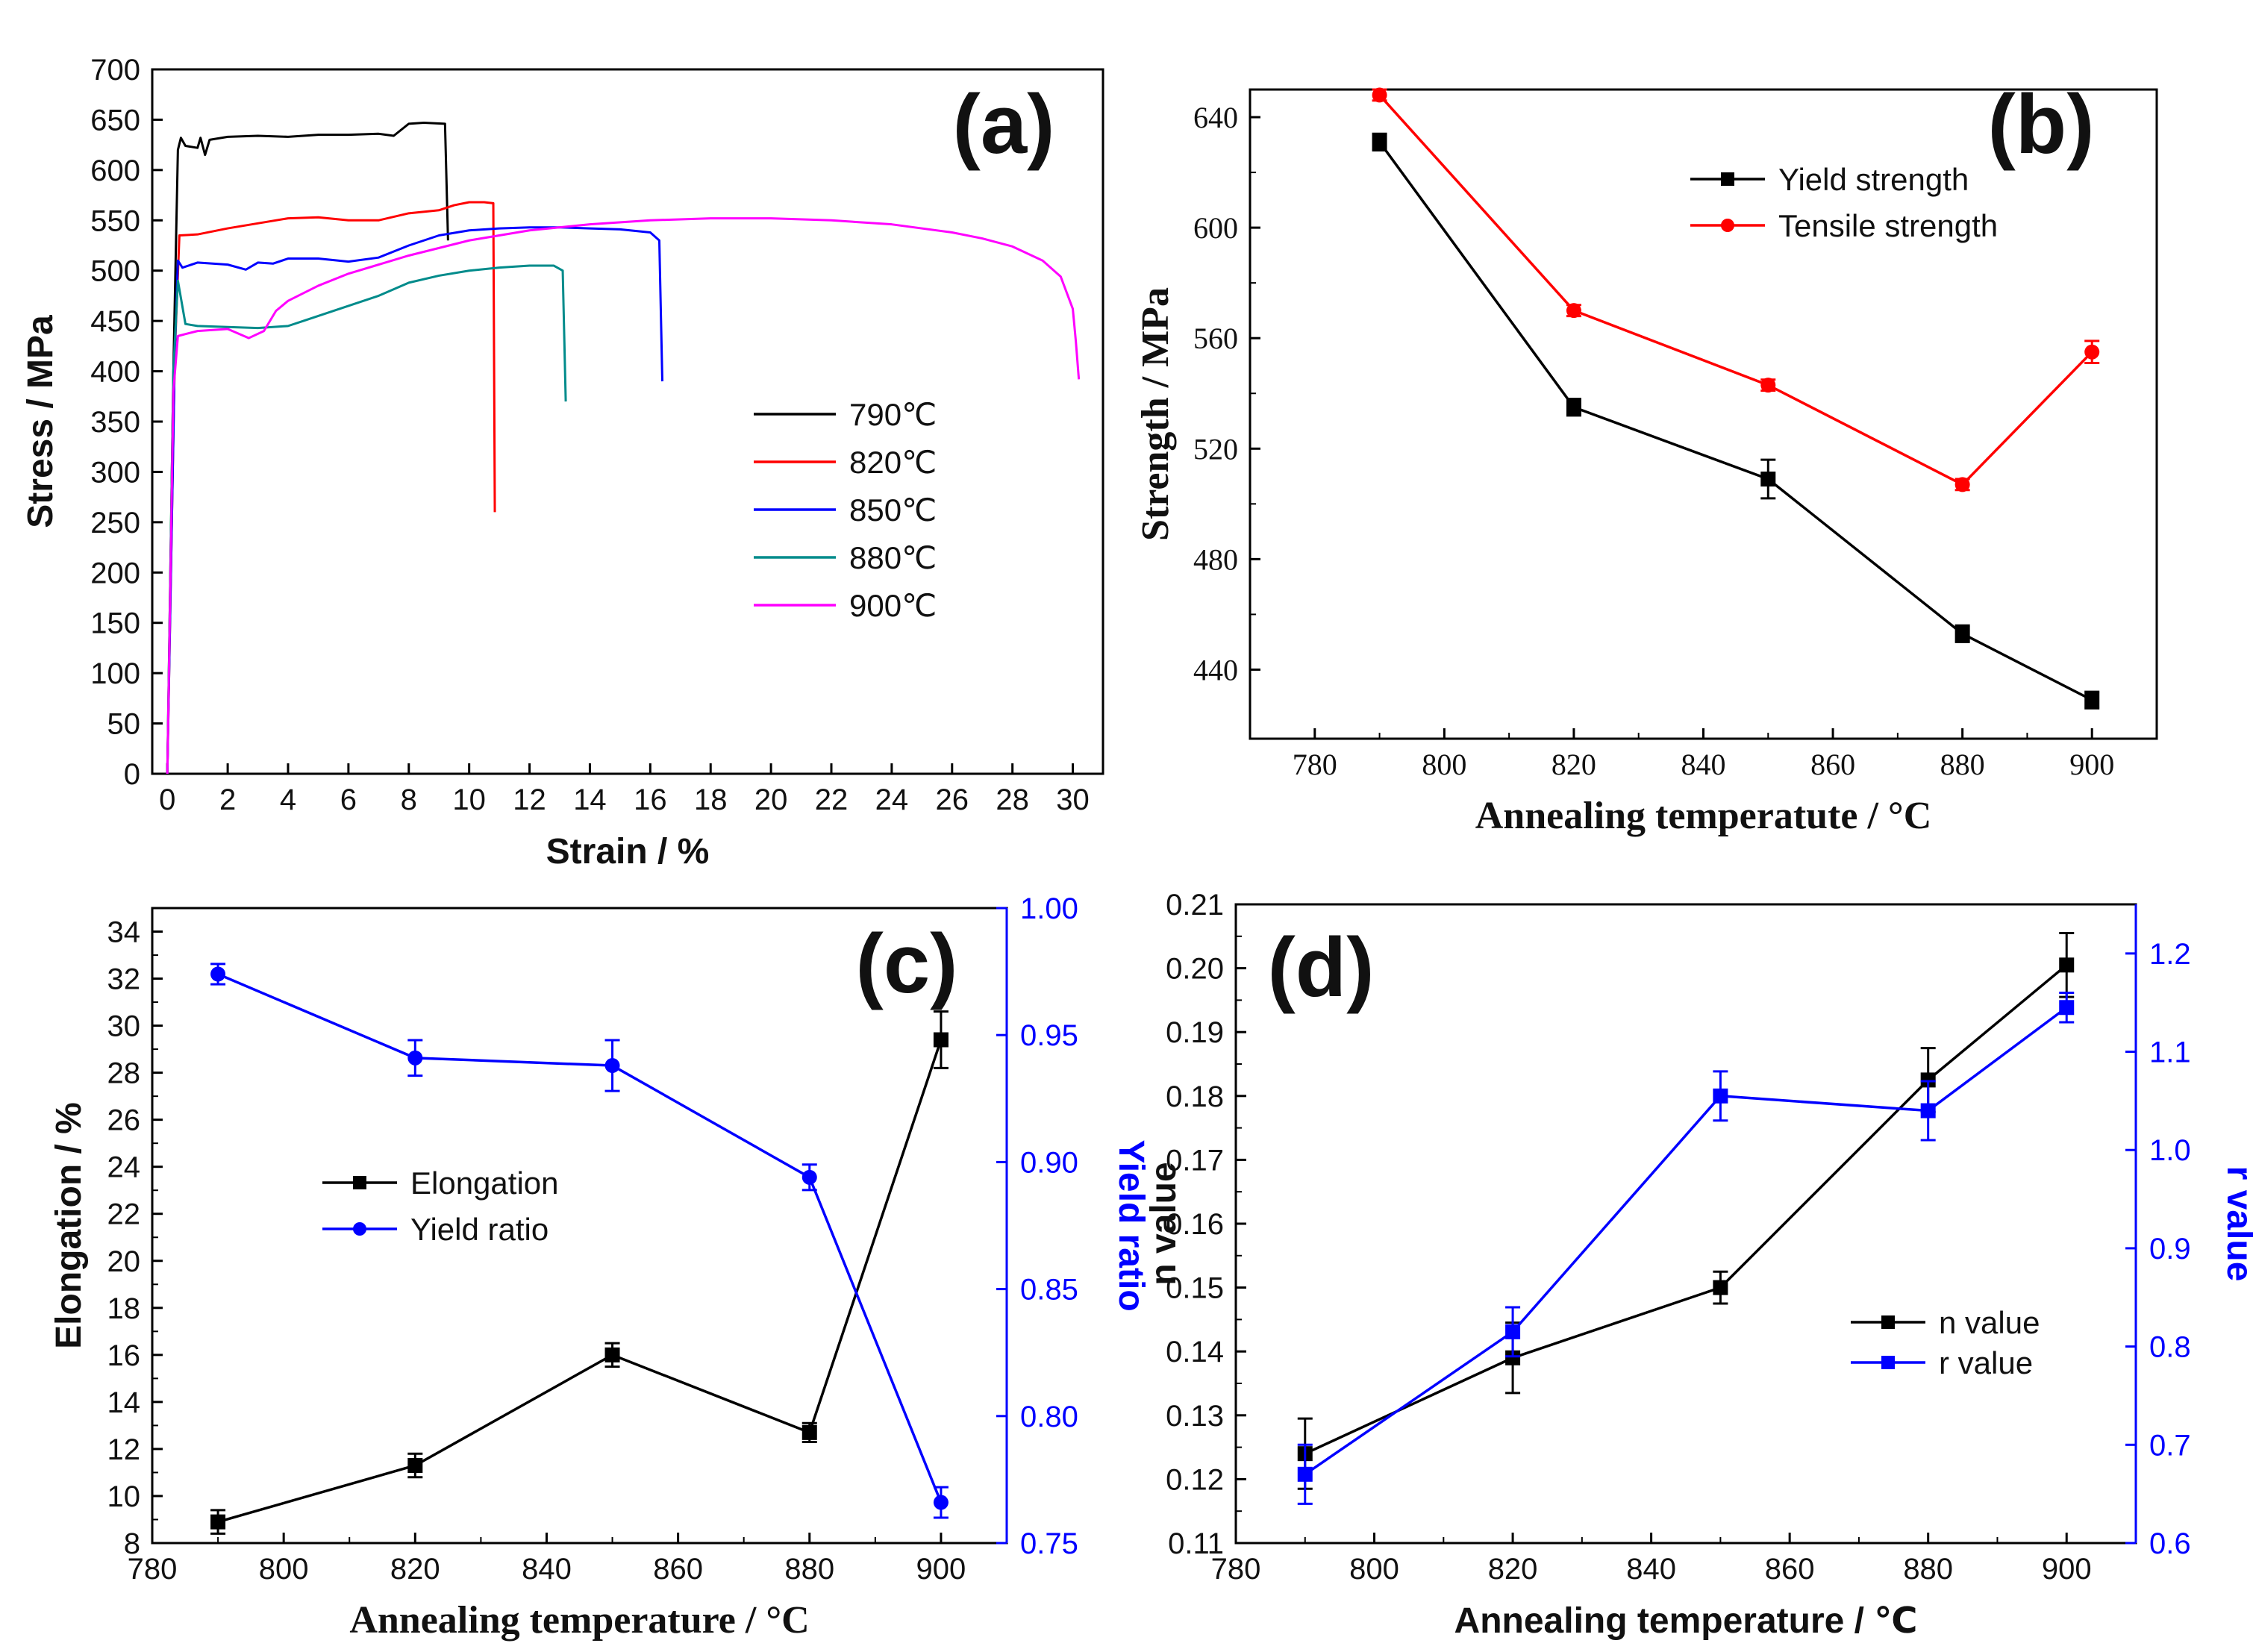  I want to click on y-tick-label: 20, so click(124, 1261).